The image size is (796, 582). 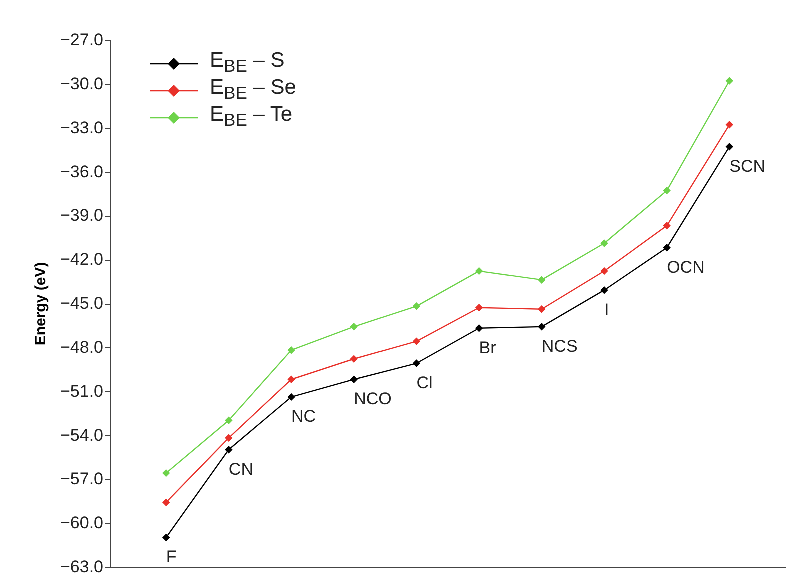 What do you see at coordinates (748, 166) in the screenshot?
I see `data-label: SCN` at bounding box center [748, 166].